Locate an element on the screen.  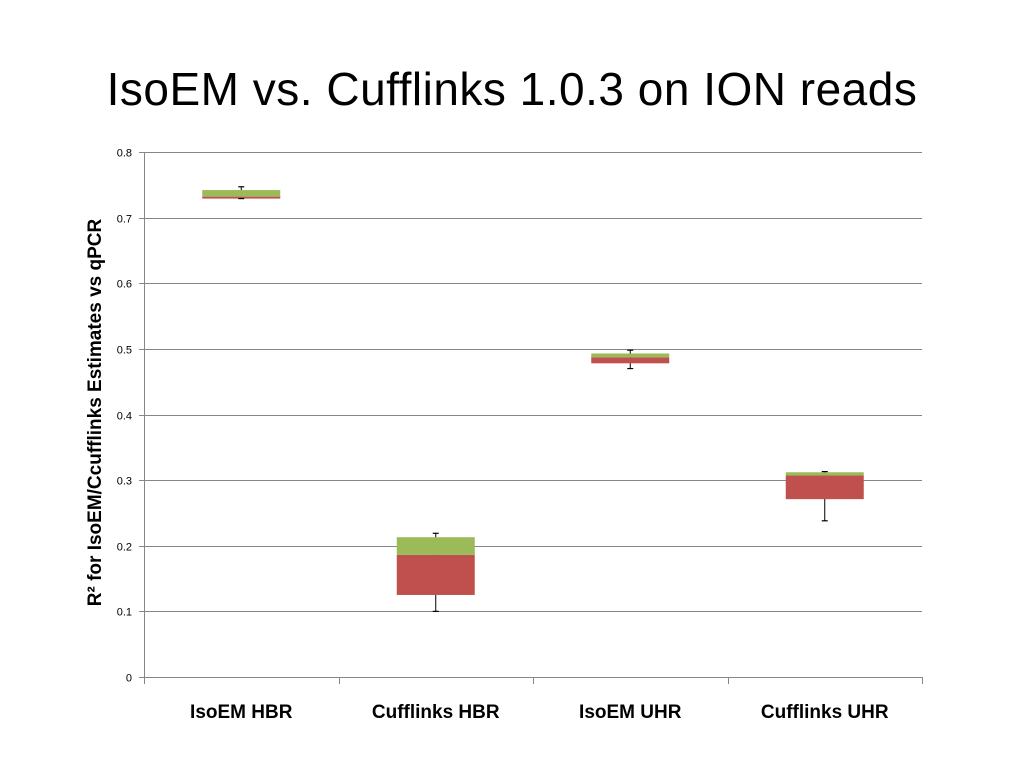
x-category-label: IsoEM HBR is located at coordinates (241, 712).